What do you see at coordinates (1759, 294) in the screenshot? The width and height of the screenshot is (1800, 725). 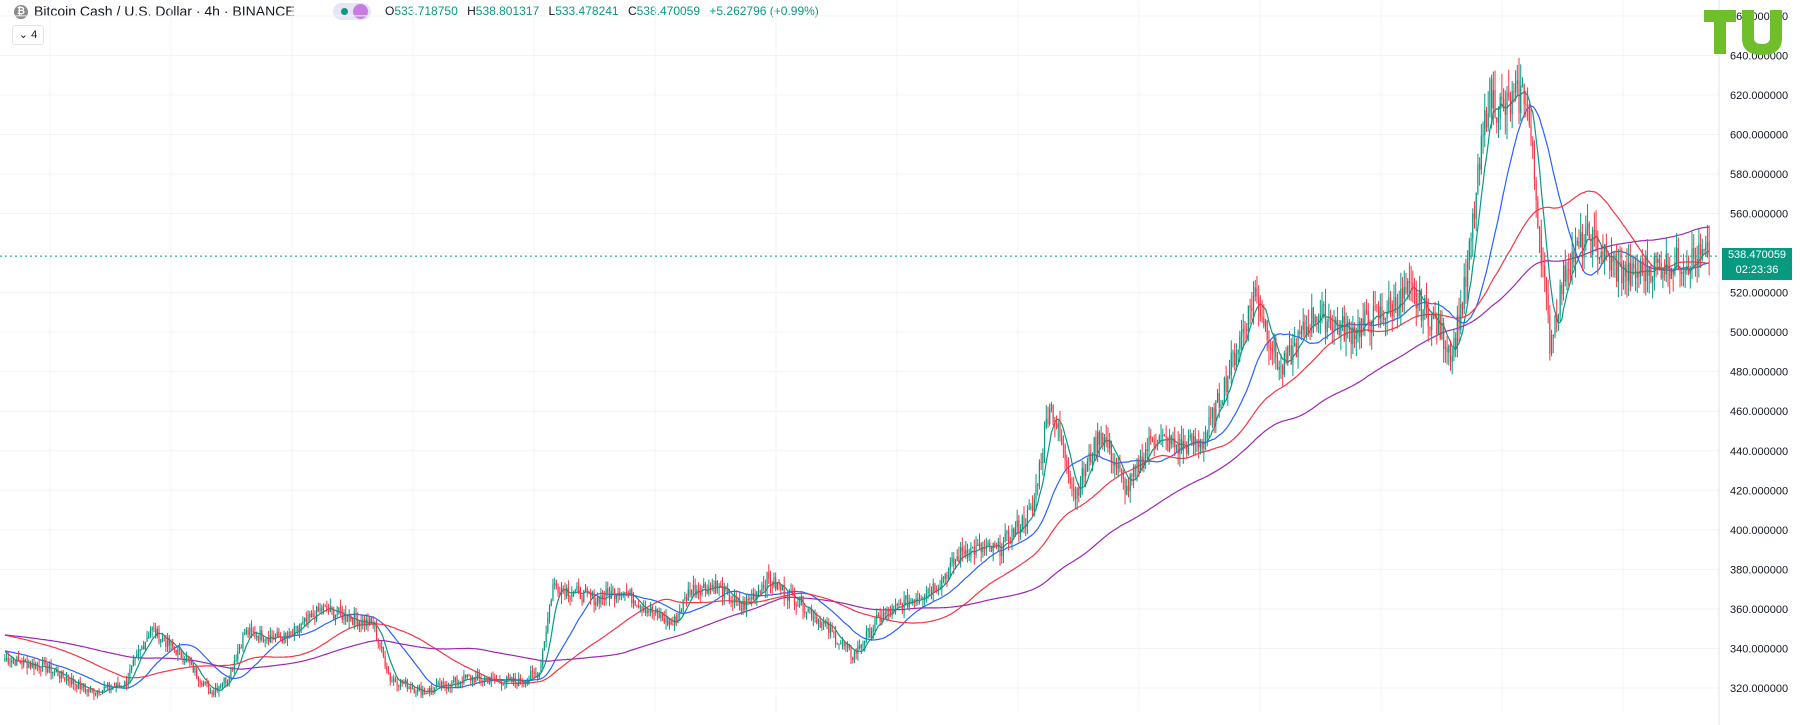 I see `price-tick-label: 520.000000` at bounding box center [1759, 294].